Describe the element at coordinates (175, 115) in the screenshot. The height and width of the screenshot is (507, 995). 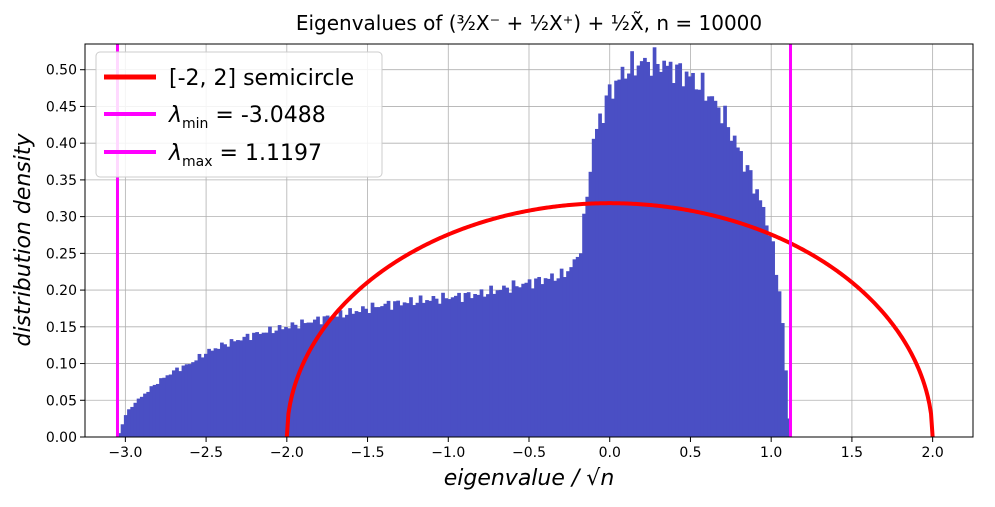
I see `legend-lambda-symbol-min: λ` at that location.